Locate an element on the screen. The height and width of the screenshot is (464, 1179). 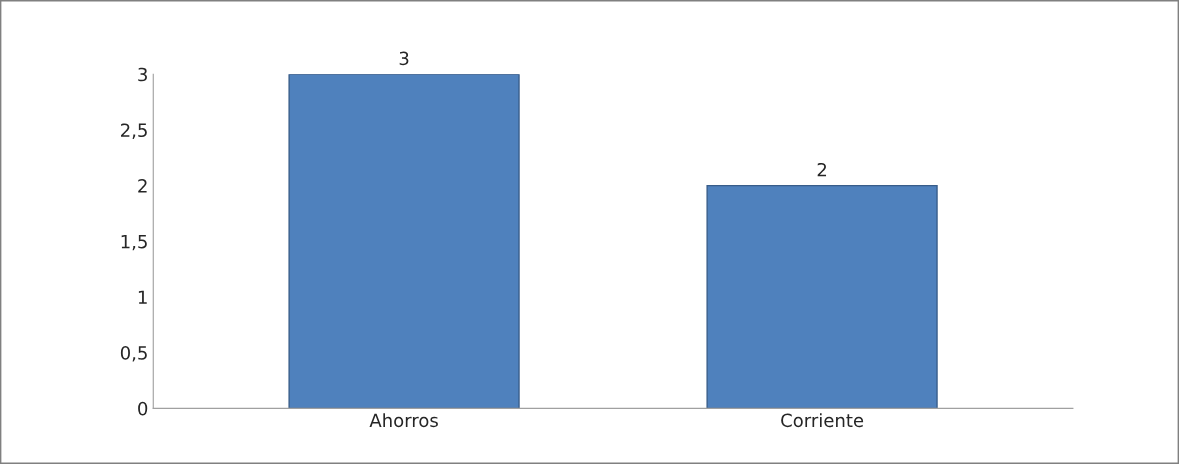
x-tick-label: Corriente is located at coordinates (822, 420).